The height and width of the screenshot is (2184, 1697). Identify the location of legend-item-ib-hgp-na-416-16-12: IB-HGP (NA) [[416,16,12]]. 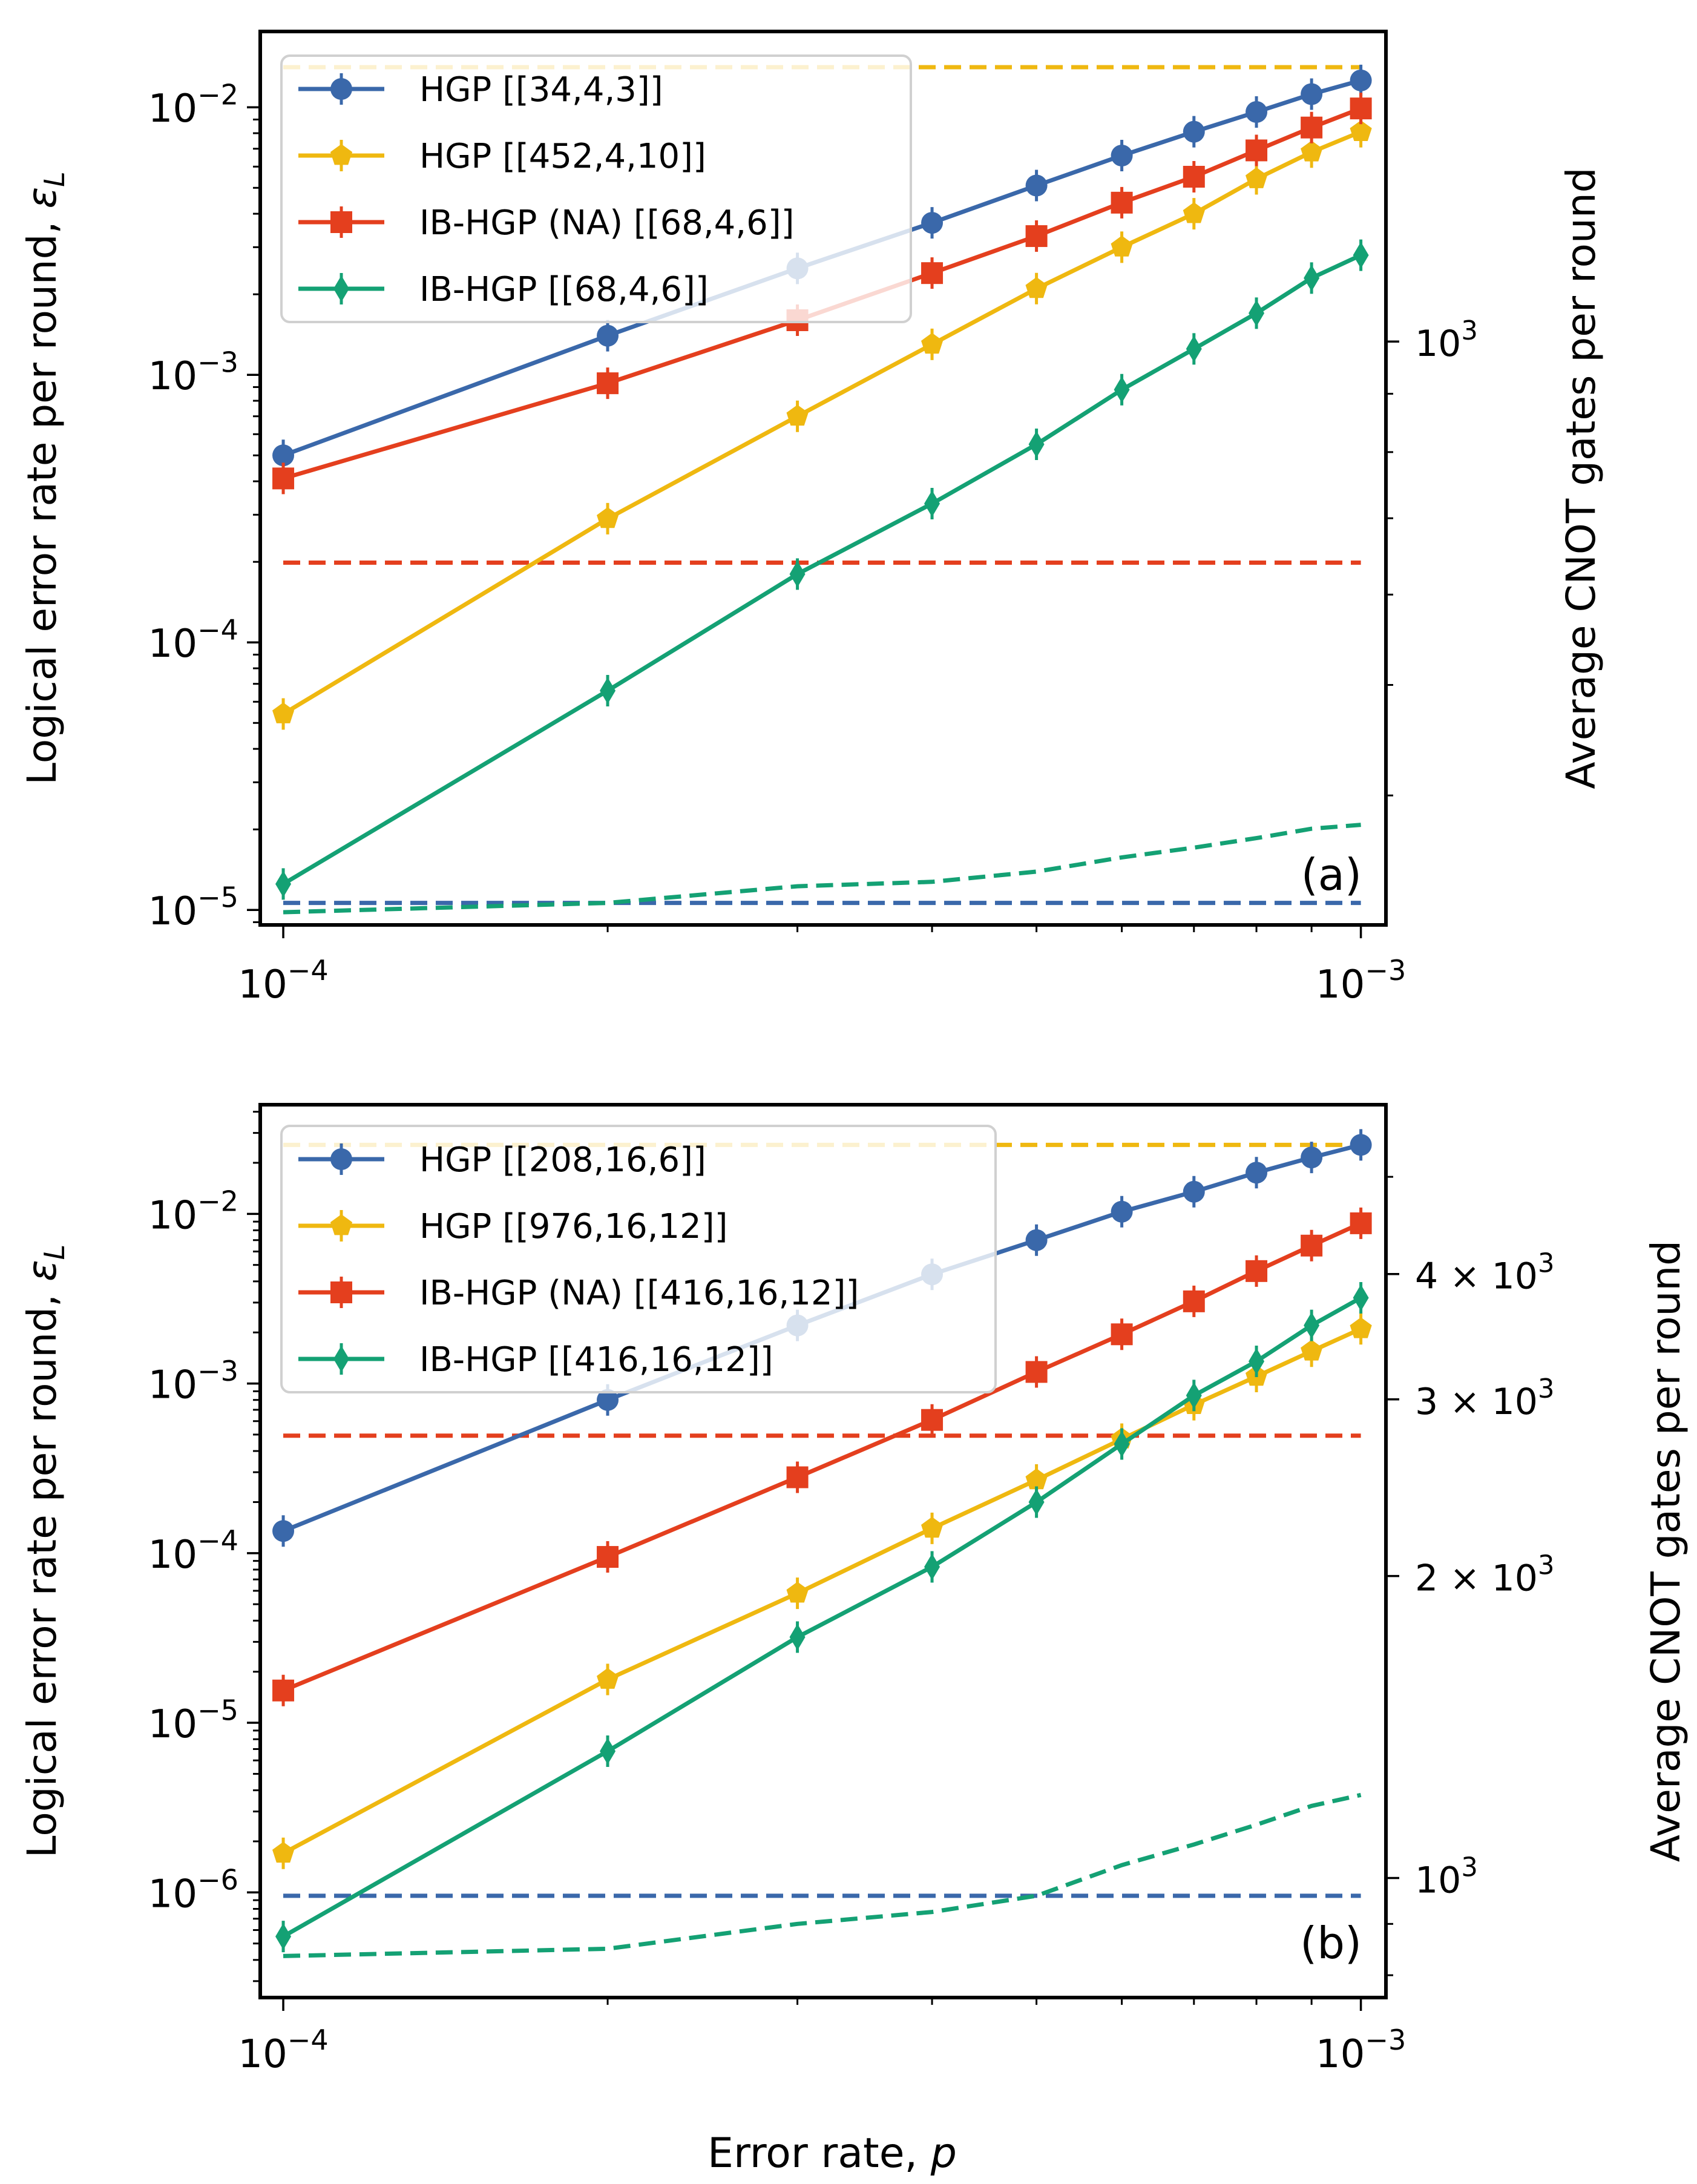
(579, 1293).